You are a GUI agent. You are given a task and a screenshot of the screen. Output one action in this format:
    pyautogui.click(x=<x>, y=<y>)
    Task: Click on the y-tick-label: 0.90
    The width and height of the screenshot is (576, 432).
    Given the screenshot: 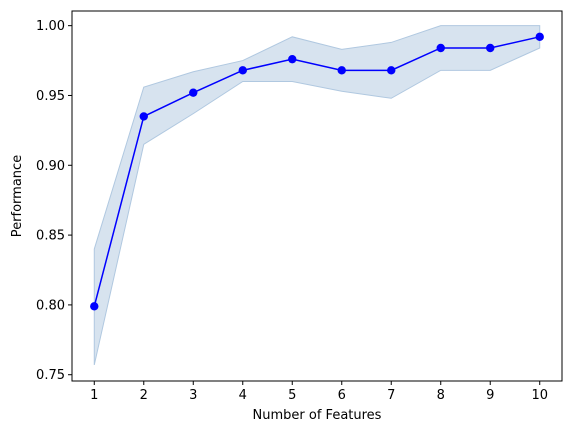 What is the action you would take?
    pyautogui.click(x=50, y=166)
    